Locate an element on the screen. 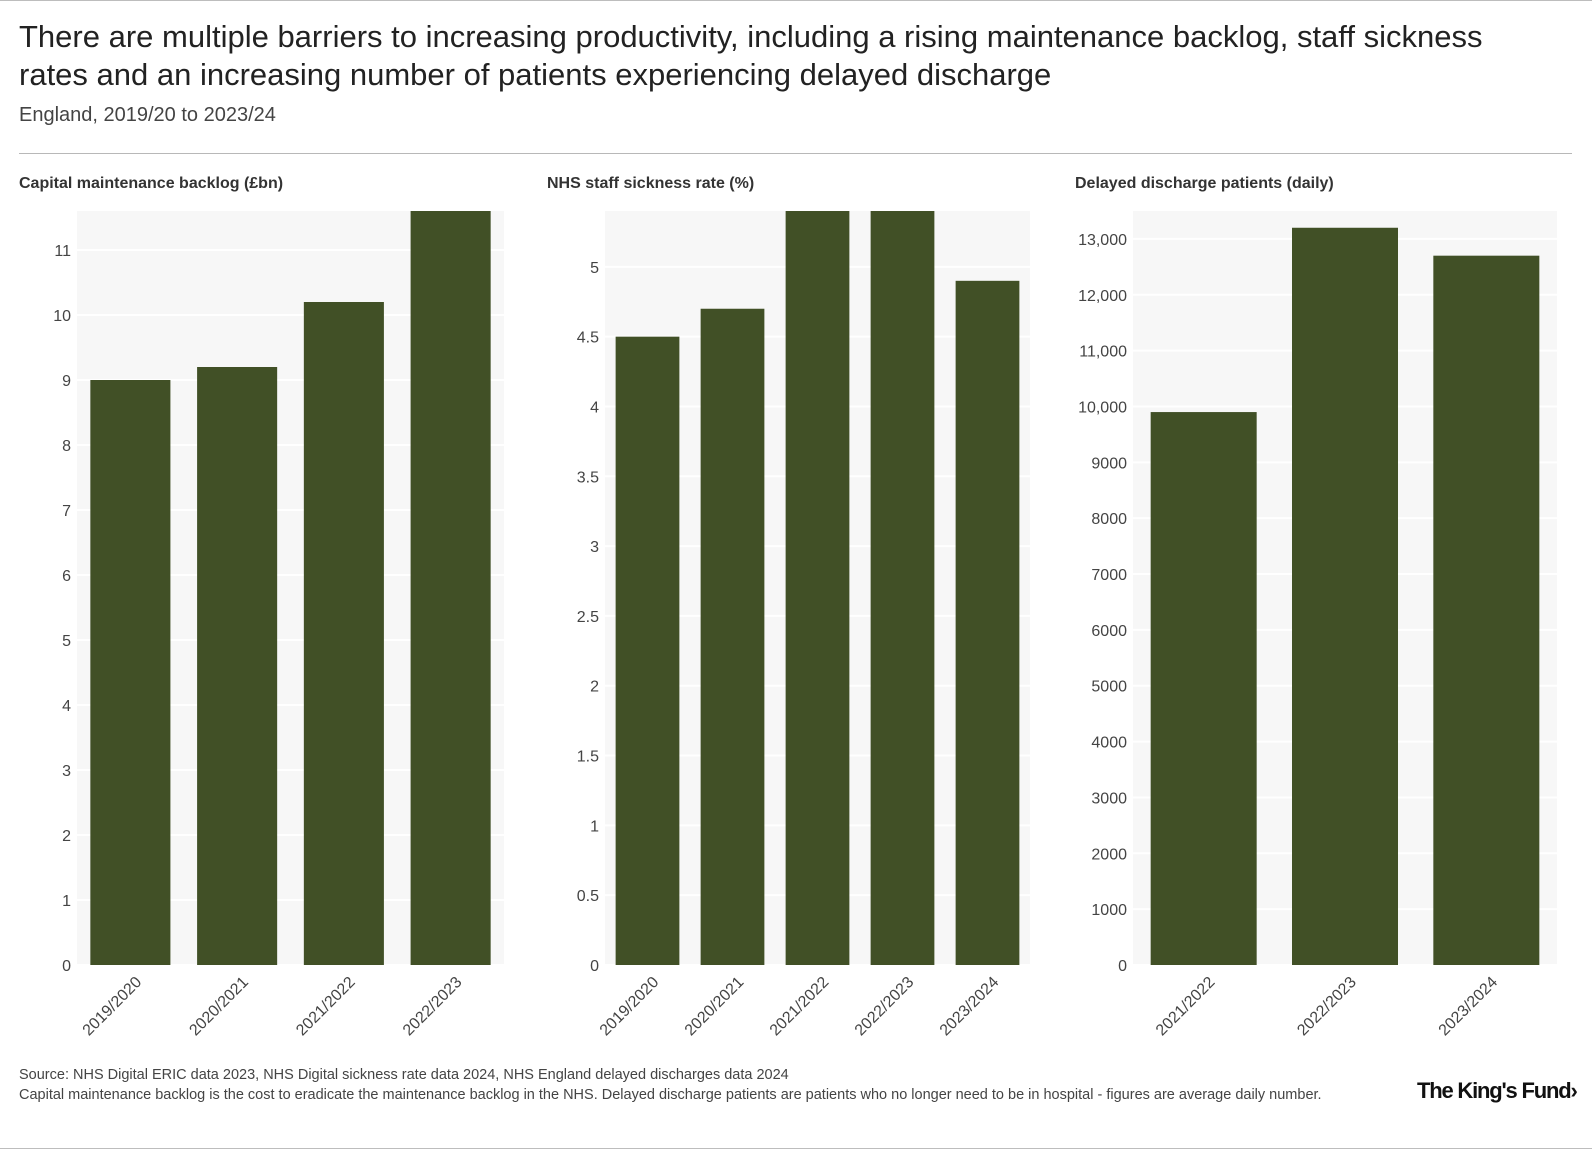 This screenshot has width=1592, height=1150. y-tick-label: 4.5 is located at coordinates (588, 338).